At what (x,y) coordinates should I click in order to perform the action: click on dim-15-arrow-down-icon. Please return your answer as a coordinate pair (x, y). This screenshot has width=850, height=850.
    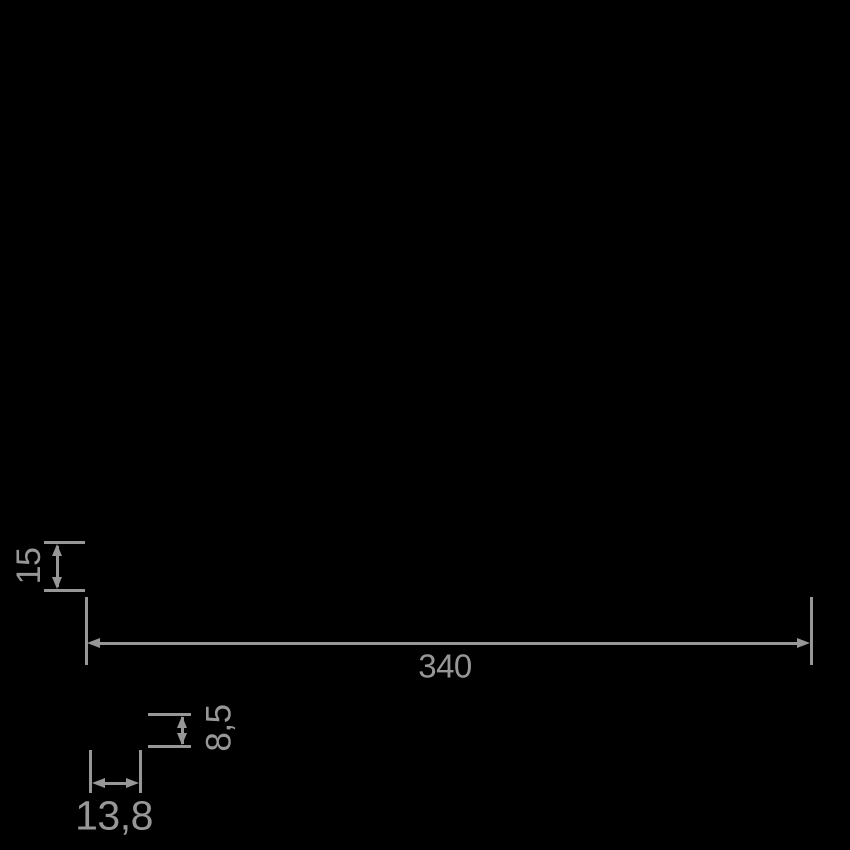
    Looking at the image, I should click on (57, 583).